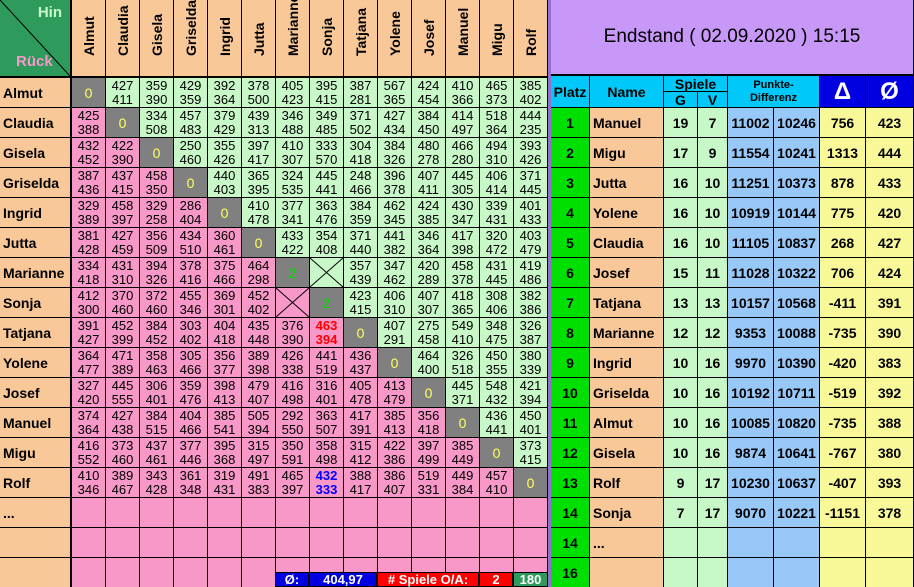 Image resolution: width=914 pixels, height=587 pixels. What do you see at coordinates (497, 123) in the screenshot?
I see `score-cell: 518 364` at bounding box center [497, 123].